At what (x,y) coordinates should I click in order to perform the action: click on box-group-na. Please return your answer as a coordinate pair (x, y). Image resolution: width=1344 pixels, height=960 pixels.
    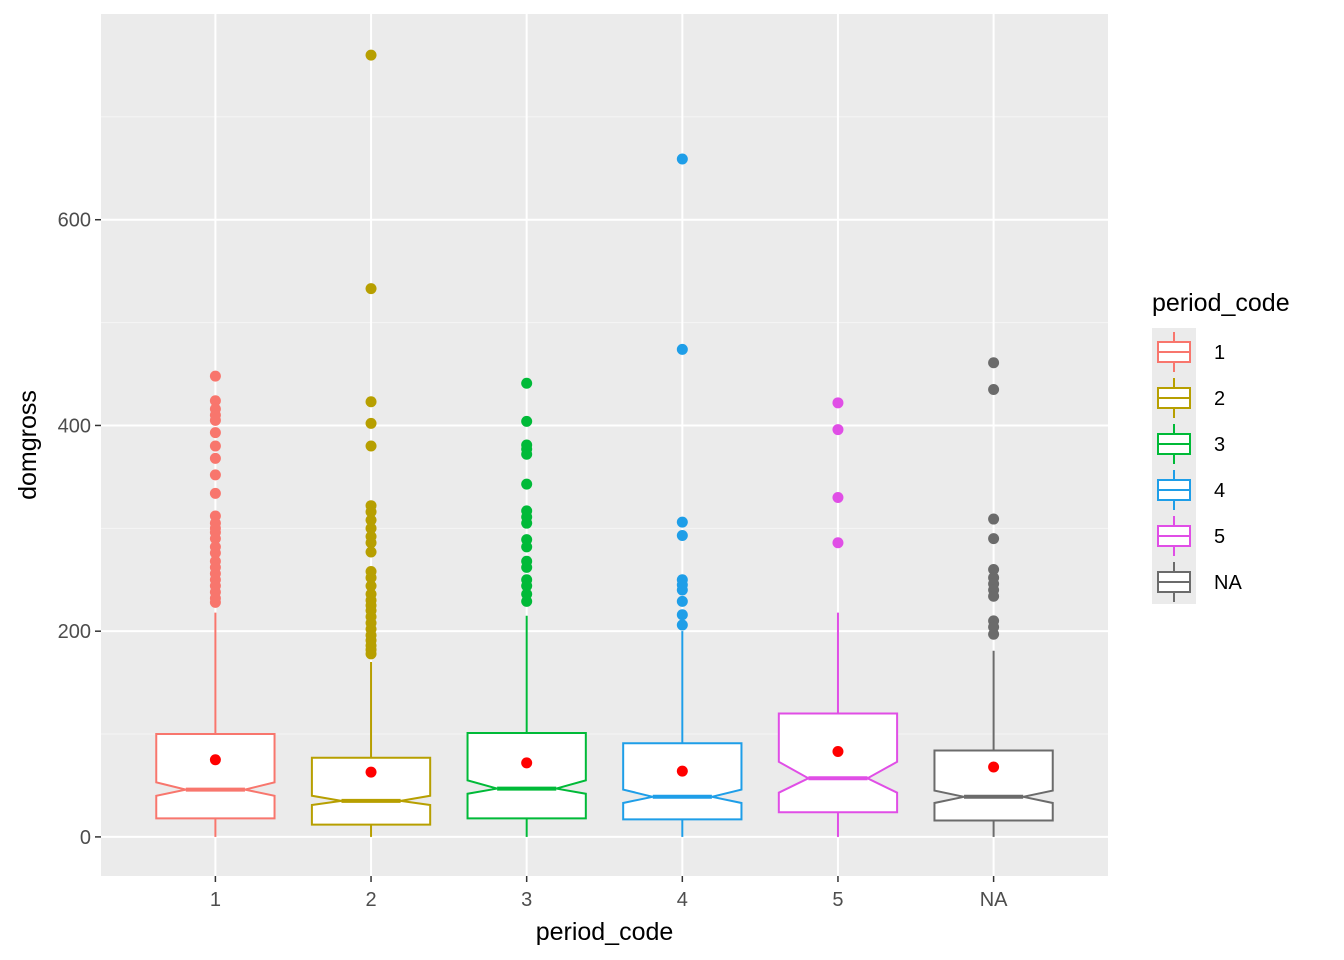
    Looking at the image, I should click on (993, 597).